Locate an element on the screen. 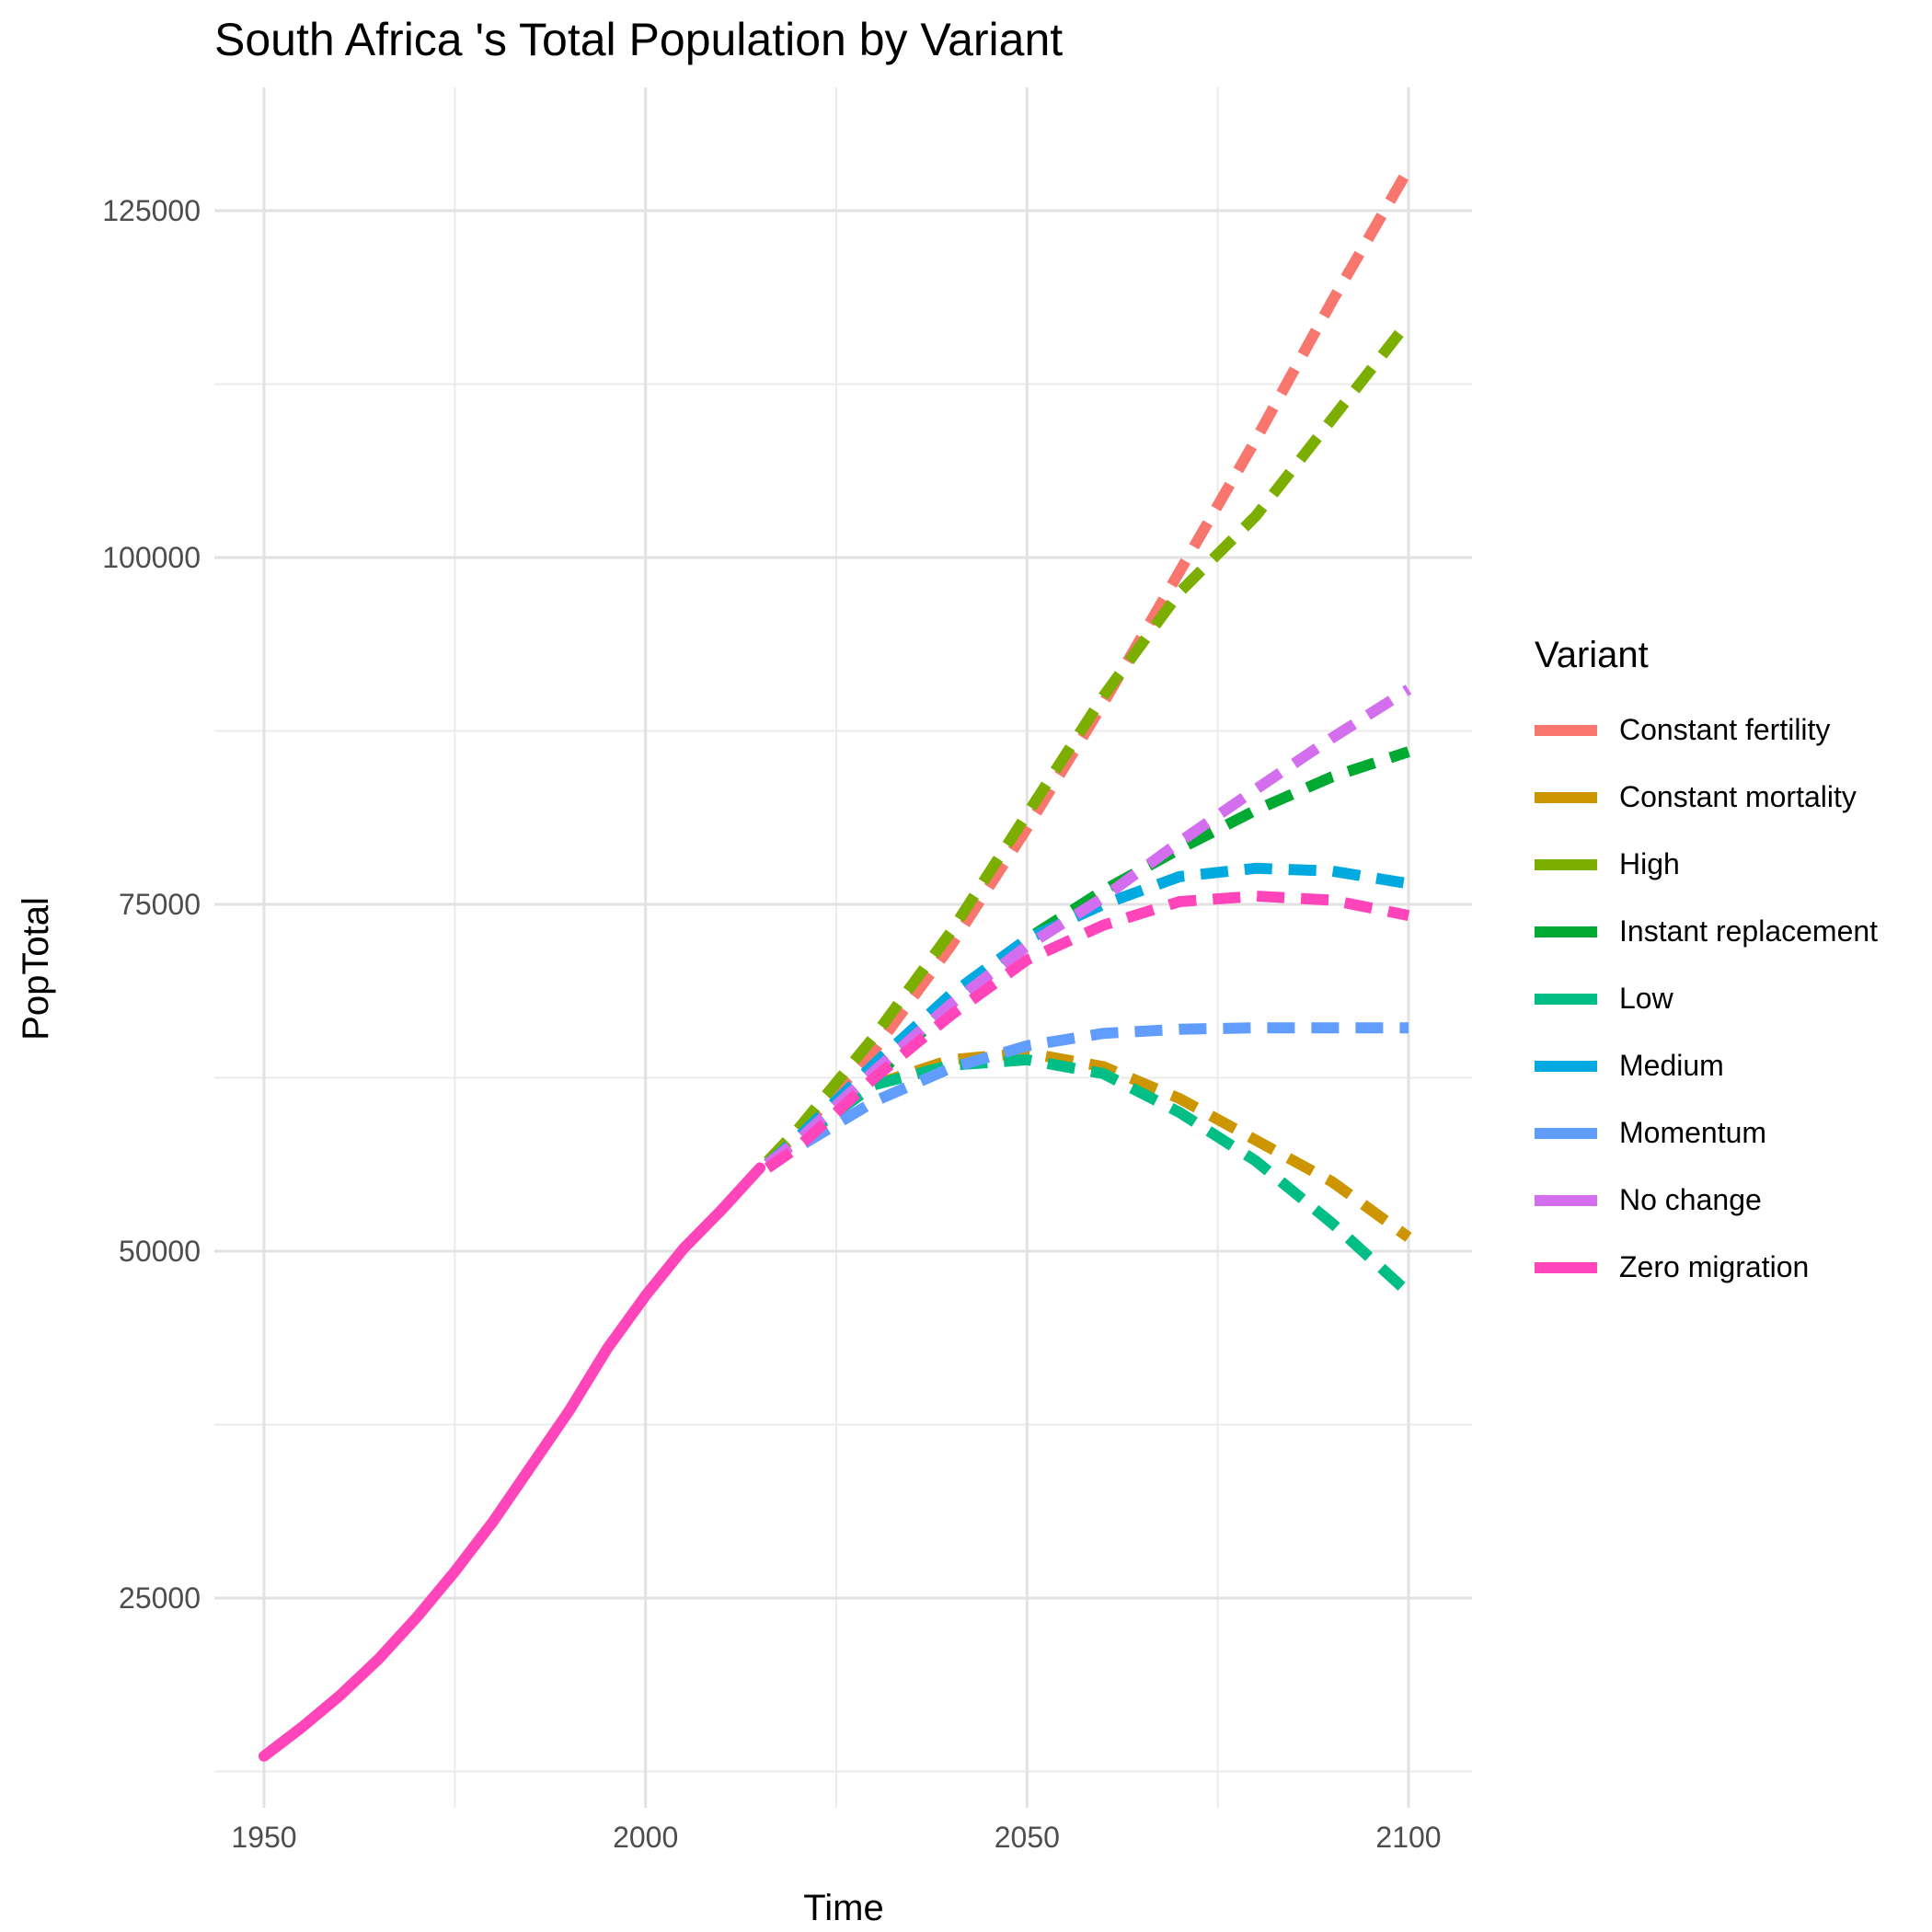 The image size is (1932, 1932). series-line-zero-migration is located at coordinates (1087, 1032).